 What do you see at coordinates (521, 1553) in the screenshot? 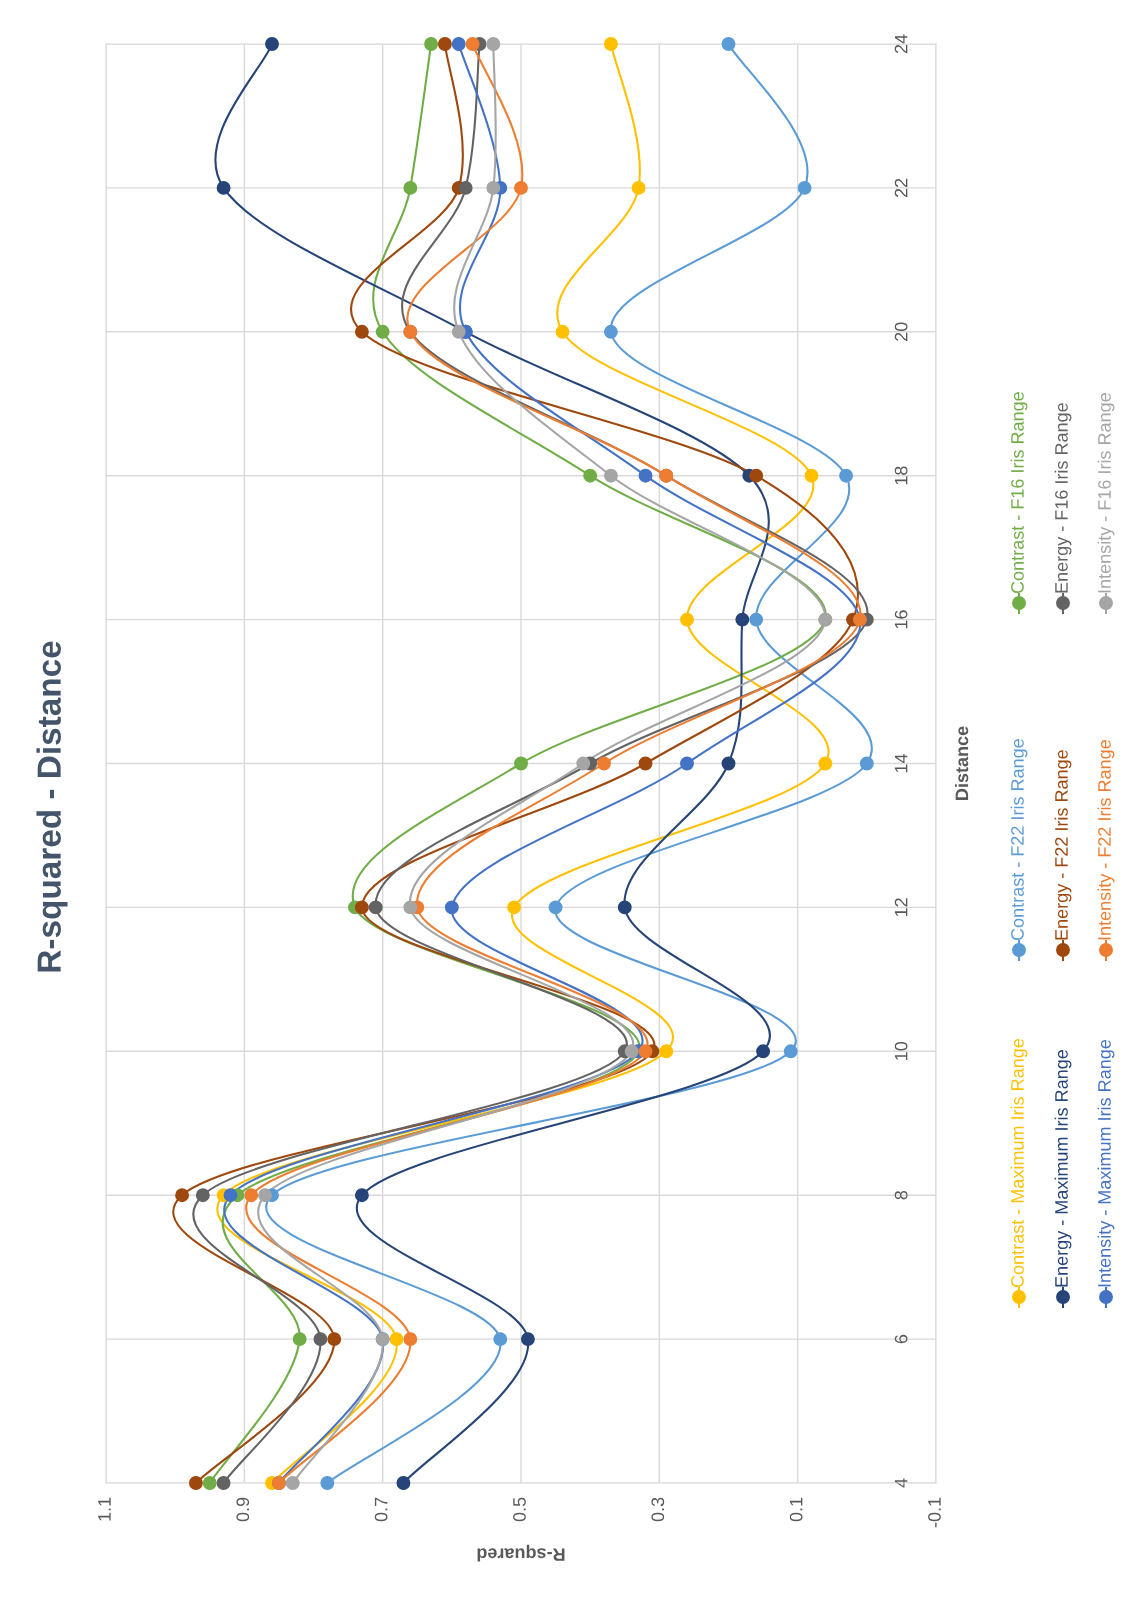
I see `x-axis-title: R-squared` at bounding box center [521, 1553].